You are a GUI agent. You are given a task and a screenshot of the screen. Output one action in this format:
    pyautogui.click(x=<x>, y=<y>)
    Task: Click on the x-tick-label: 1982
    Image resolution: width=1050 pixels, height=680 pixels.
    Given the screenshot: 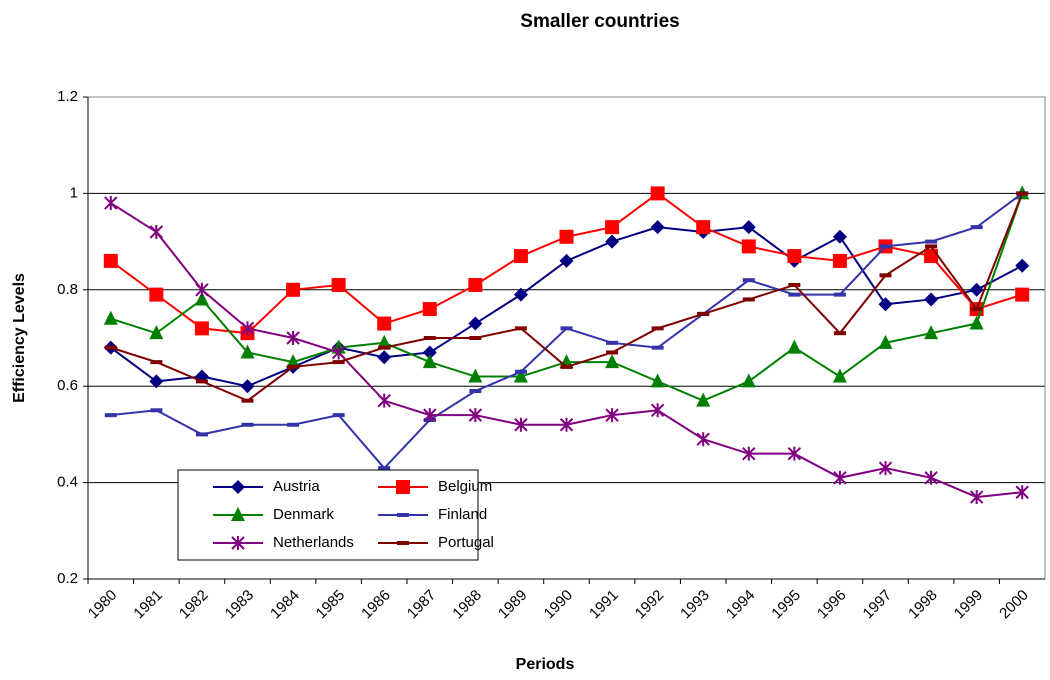 What is the action you would take?
    pyautogui.click(x=194, y=605)
    